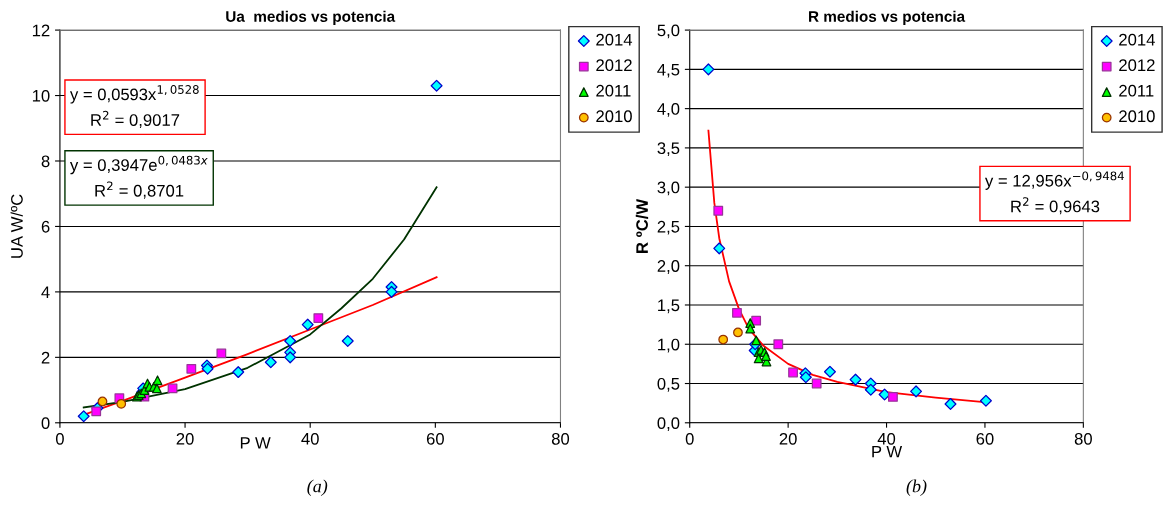 The height and width of the screenshot is (510, 1175). What do you see at coordinates (668, 31) in the screenshot?
I see `y-tick-label: 5,0` at bounding box center [668, 31].